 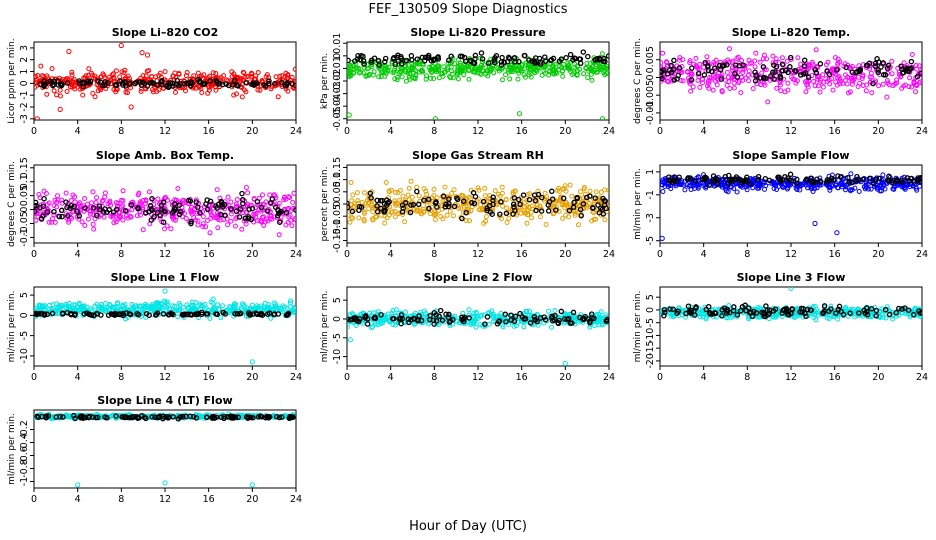 I want to click on plot-frame, so click(x=791, y=326).